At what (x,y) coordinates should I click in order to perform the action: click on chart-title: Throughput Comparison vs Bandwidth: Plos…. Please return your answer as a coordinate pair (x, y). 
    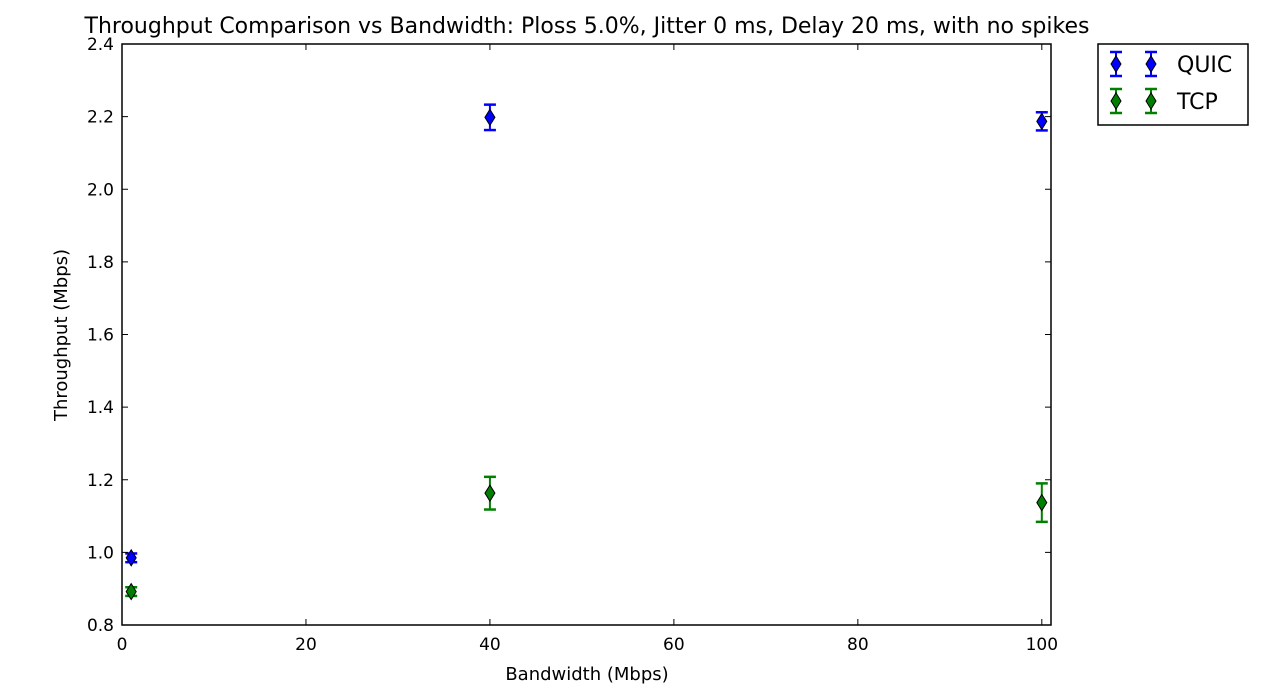
    Looking at the image, I should click on (587, 26).